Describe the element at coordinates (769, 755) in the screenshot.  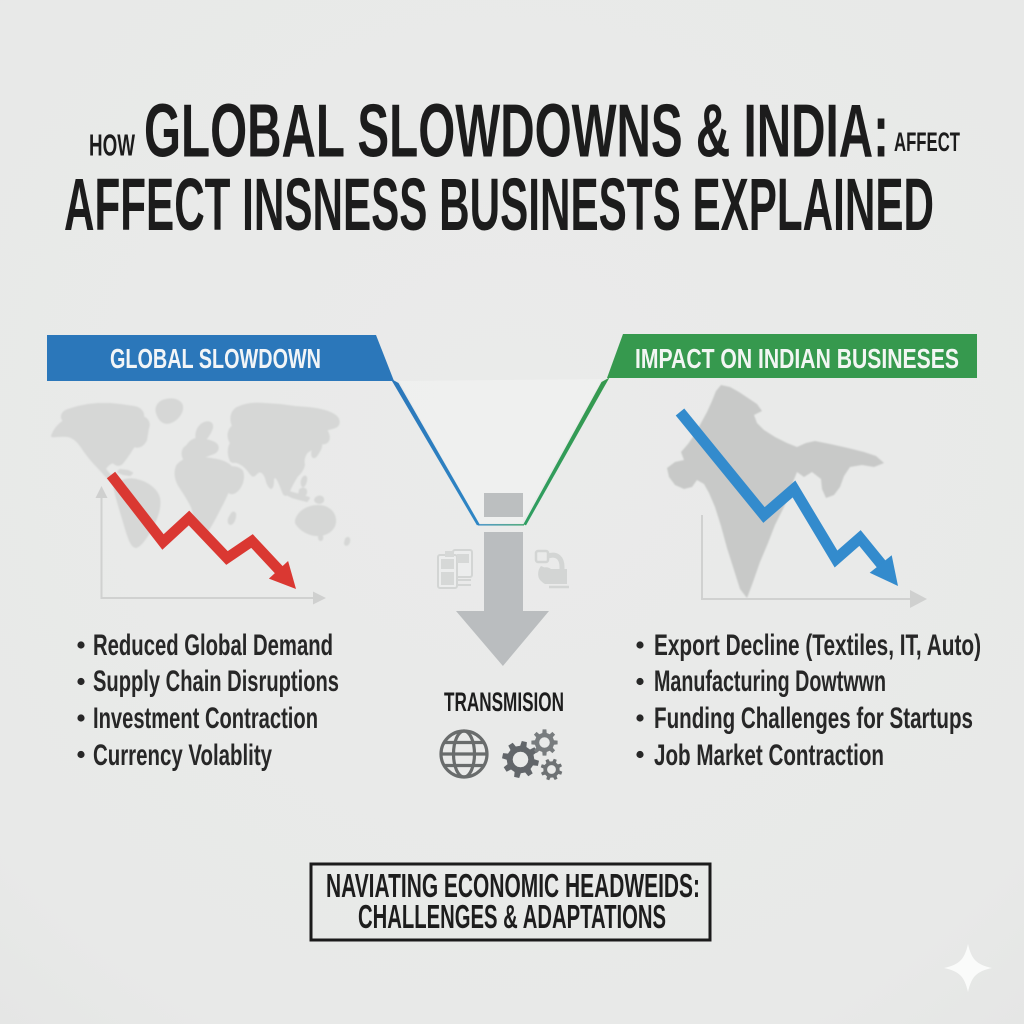
I see `svg-text: Job Market Contraction` at that location.